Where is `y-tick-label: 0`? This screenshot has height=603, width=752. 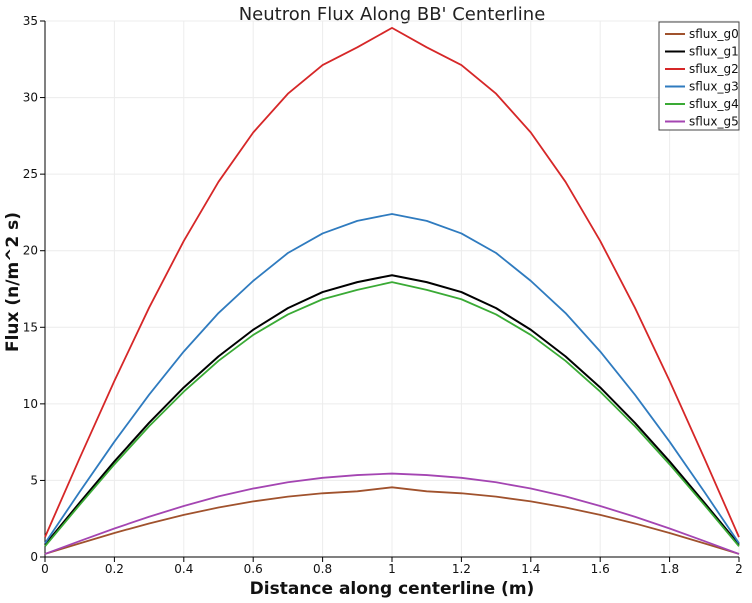 y-tick-label: 0 is located at coordinates (34, 557).